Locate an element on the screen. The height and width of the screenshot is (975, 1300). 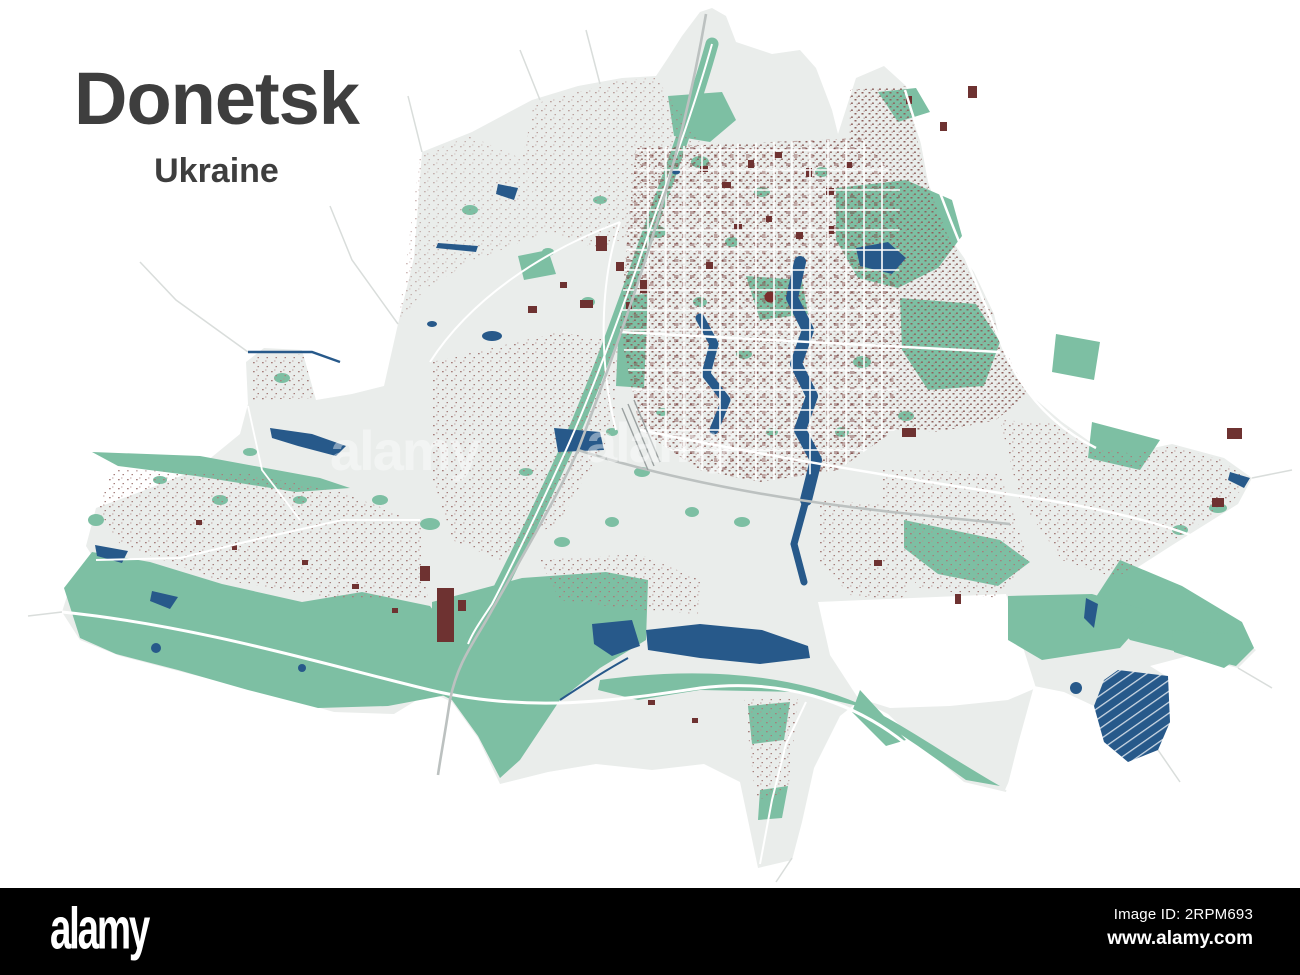
image-id-label: Image ID: 2RPM693 is located at coordinates (1183, 914).